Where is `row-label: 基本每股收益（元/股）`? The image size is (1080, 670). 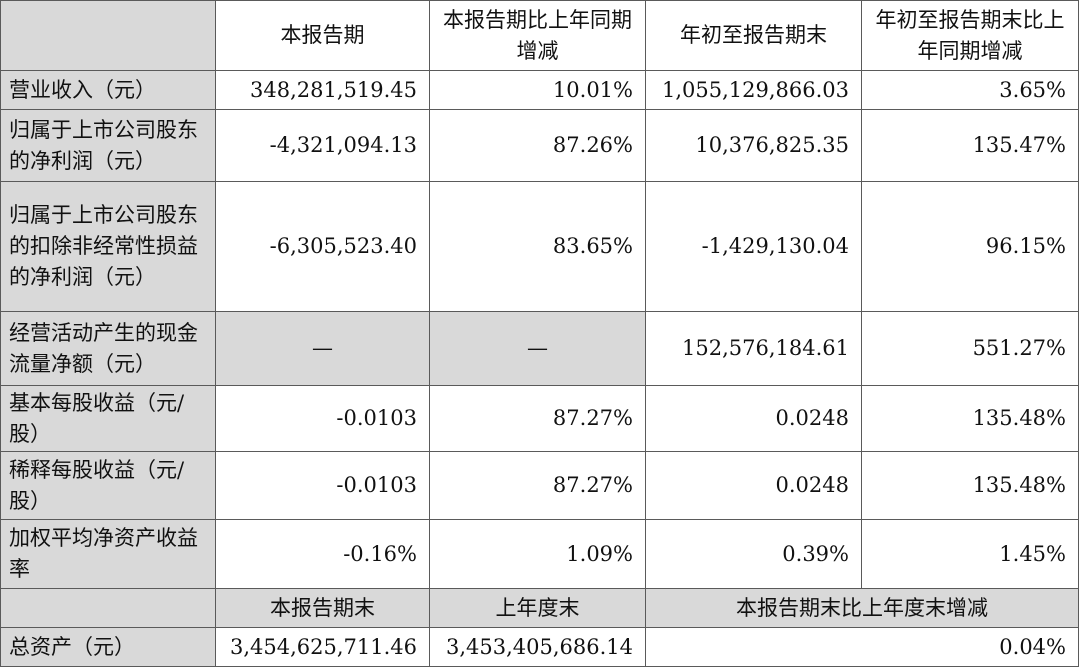 row-label: 基本每股收益（元/股） is located at coordinates (108, 418).